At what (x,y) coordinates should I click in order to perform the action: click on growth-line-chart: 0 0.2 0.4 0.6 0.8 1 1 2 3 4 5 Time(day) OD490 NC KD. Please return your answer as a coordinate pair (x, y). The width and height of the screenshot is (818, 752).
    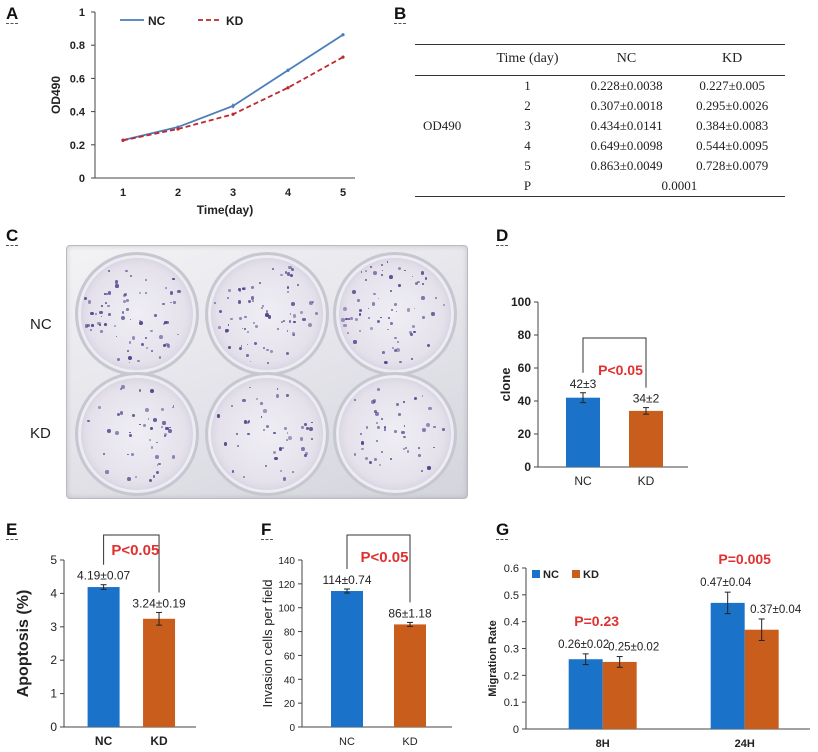
    Looking at the image, I should click on (202, 112).